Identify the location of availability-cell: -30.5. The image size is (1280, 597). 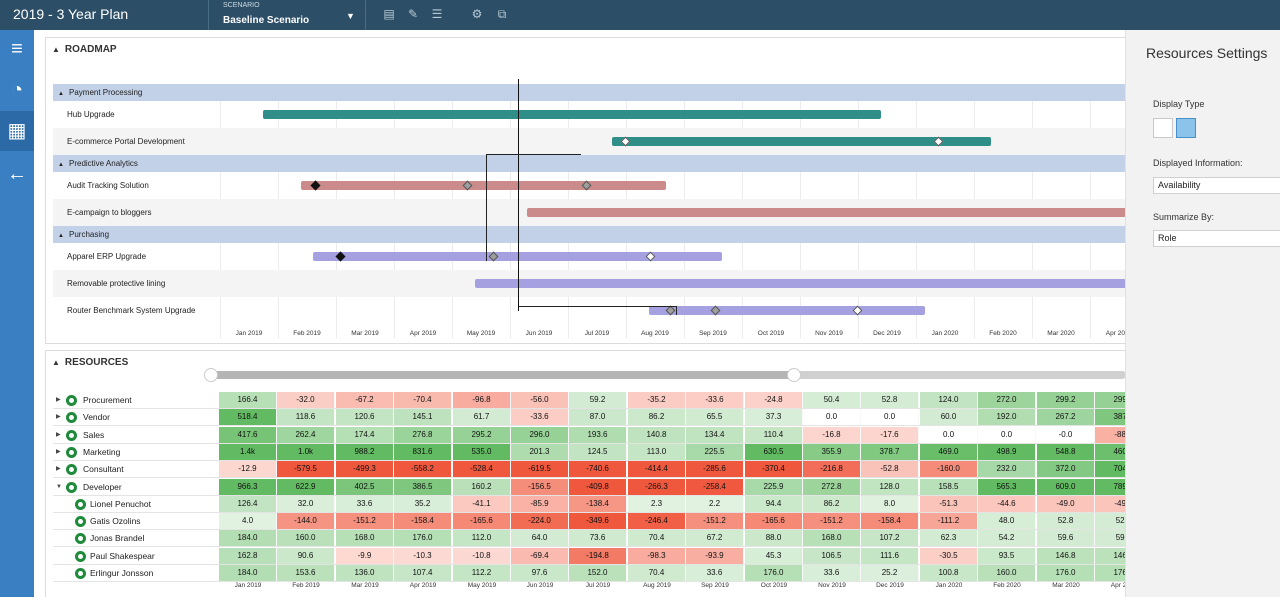
(949, 555).